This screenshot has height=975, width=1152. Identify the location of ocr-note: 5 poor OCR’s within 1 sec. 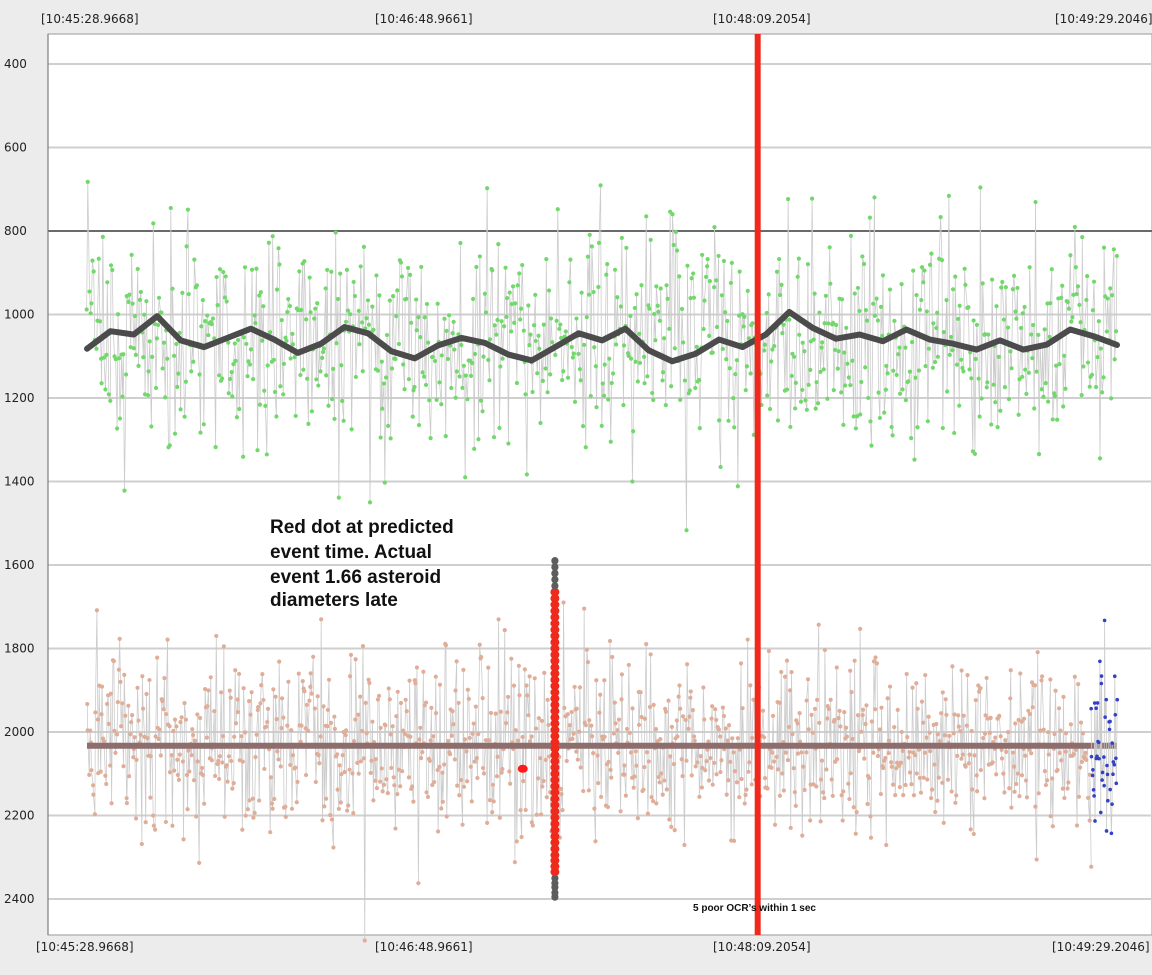
(754, 908).